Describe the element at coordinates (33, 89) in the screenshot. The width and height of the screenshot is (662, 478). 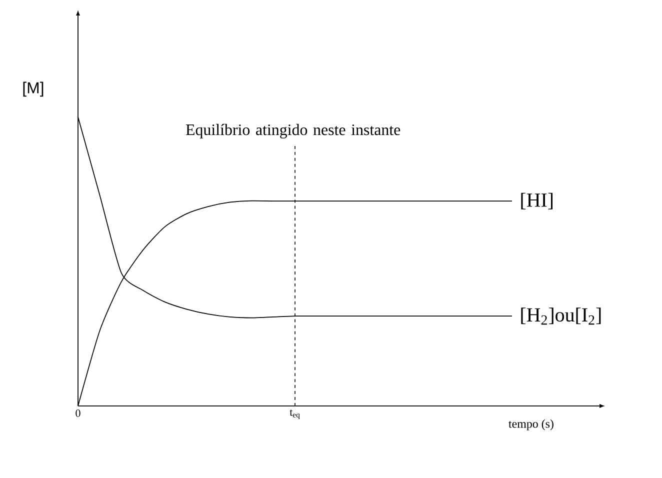
I see `y-axis-title: [M]` at that location.